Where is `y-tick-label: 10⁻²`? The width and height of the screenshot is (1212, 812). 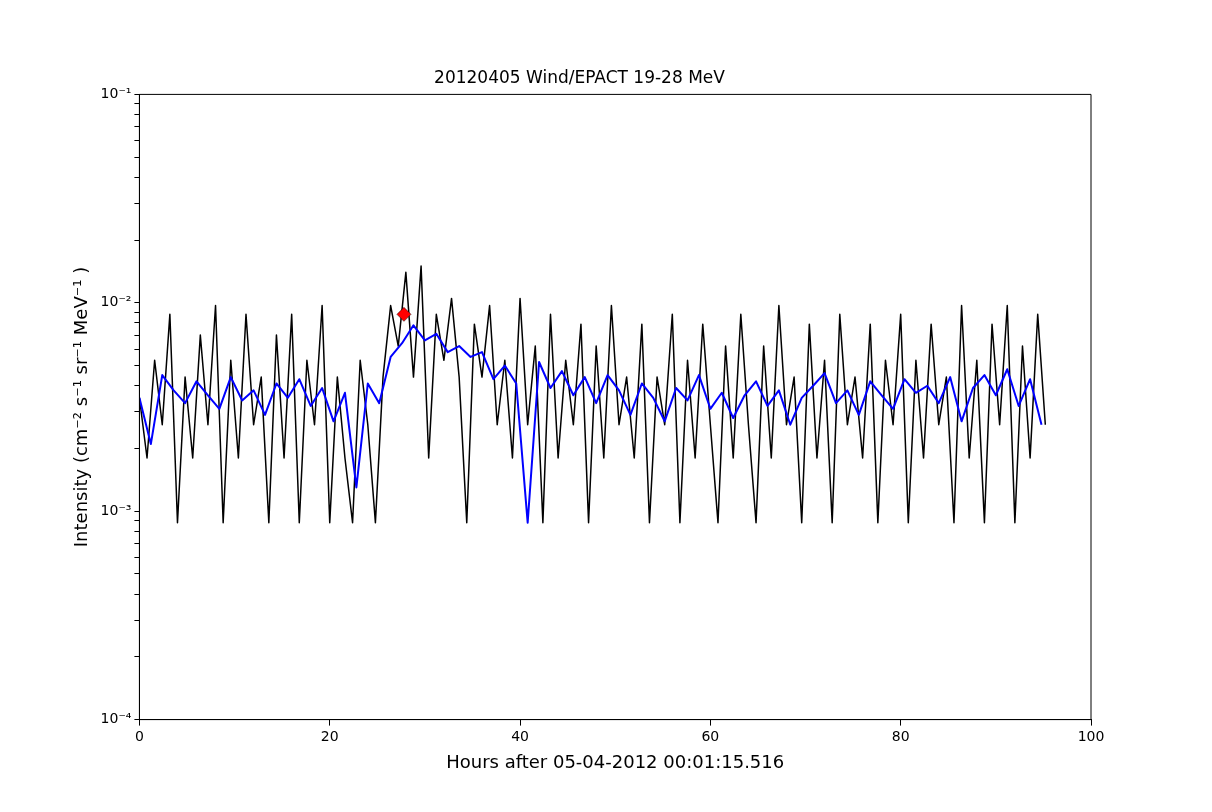 y-tick-label: 10⁻² is located at coordinates (116, 301).